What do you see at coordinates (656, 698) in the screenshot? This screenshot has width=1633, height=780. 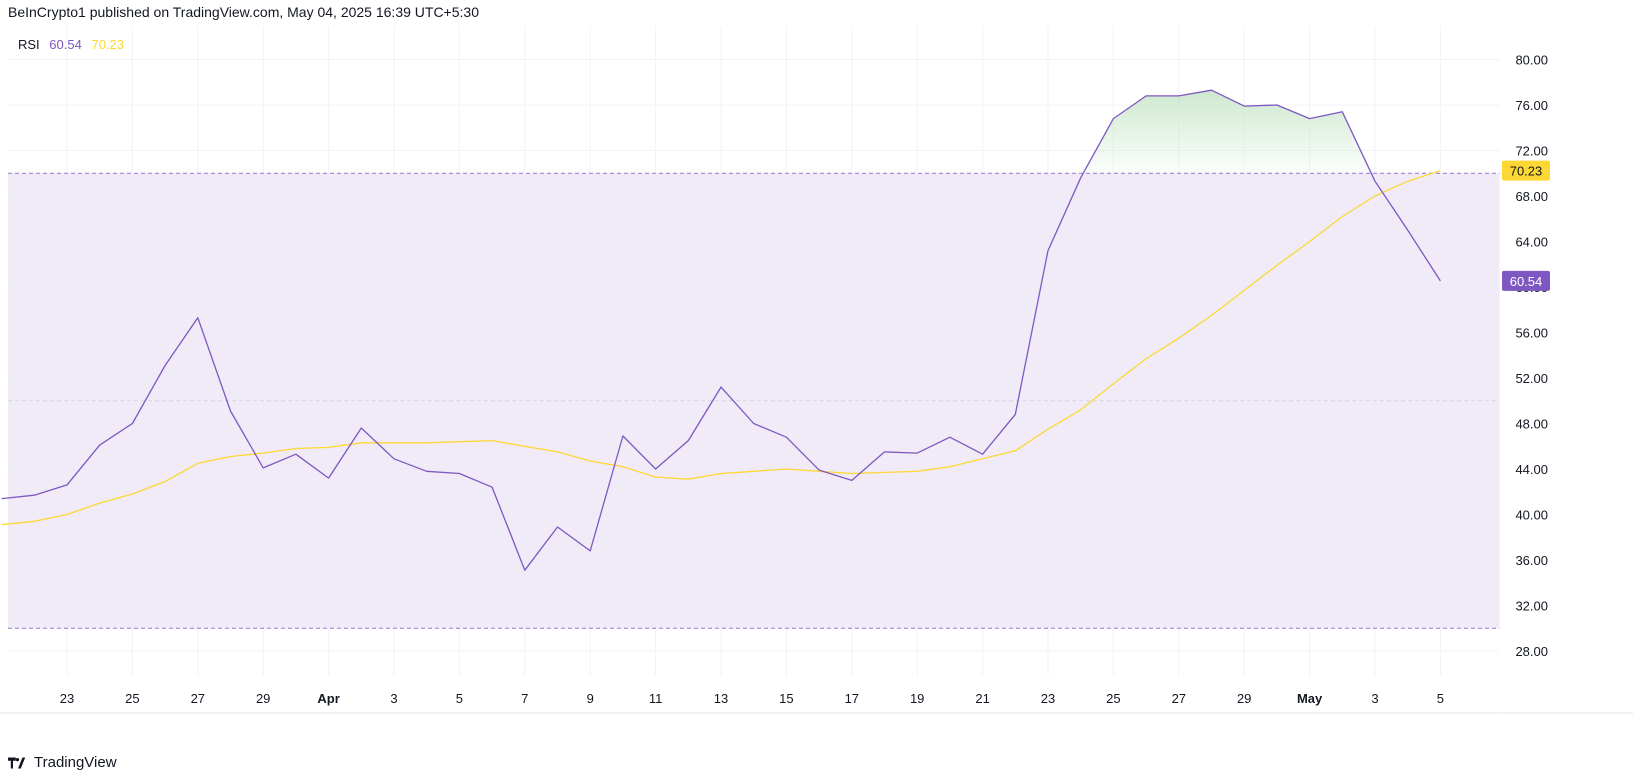 I see `x-tick-label: 11` at bounding box center [656, 698].